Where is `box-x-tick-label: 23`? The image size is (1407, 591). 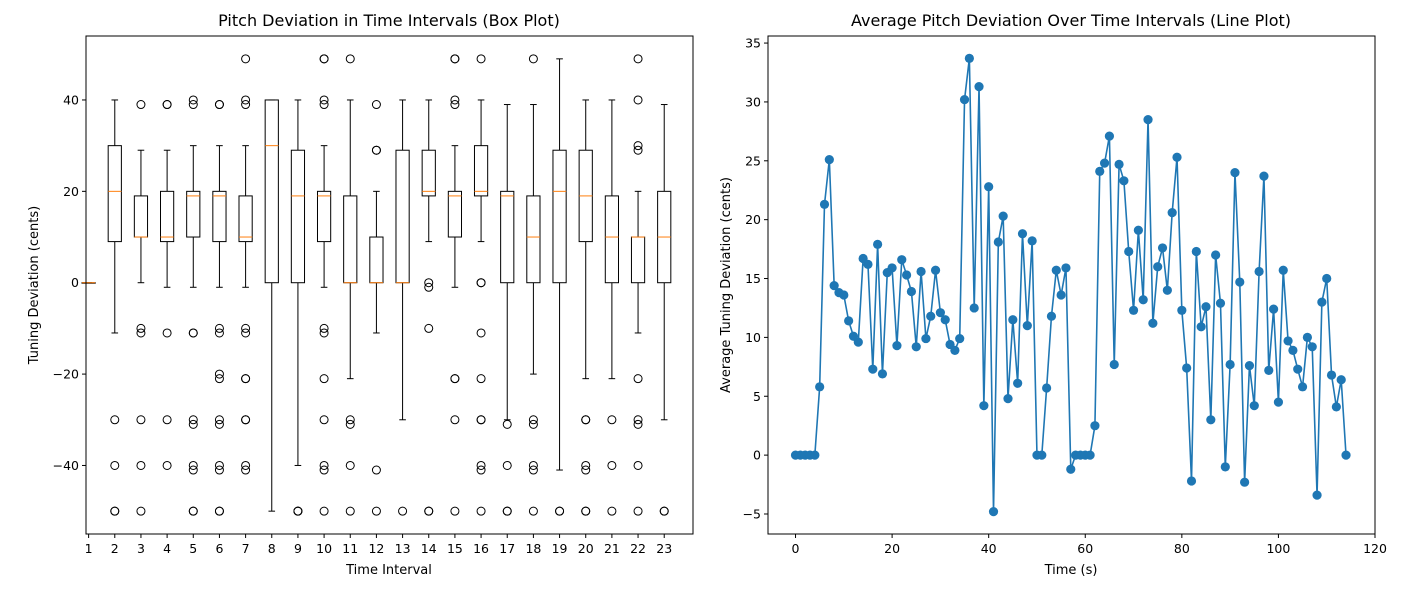
box-x-tick-label: 23 is located at coordinates (664, 548).